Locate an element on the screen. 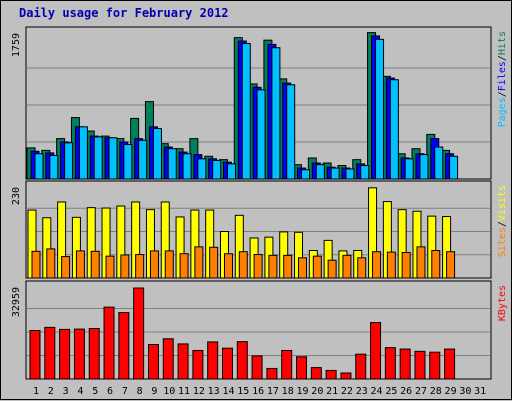 The height and width of the screenshot is (401, 512). x-tick-label-30: 30 is located at coordinates (465, 391).